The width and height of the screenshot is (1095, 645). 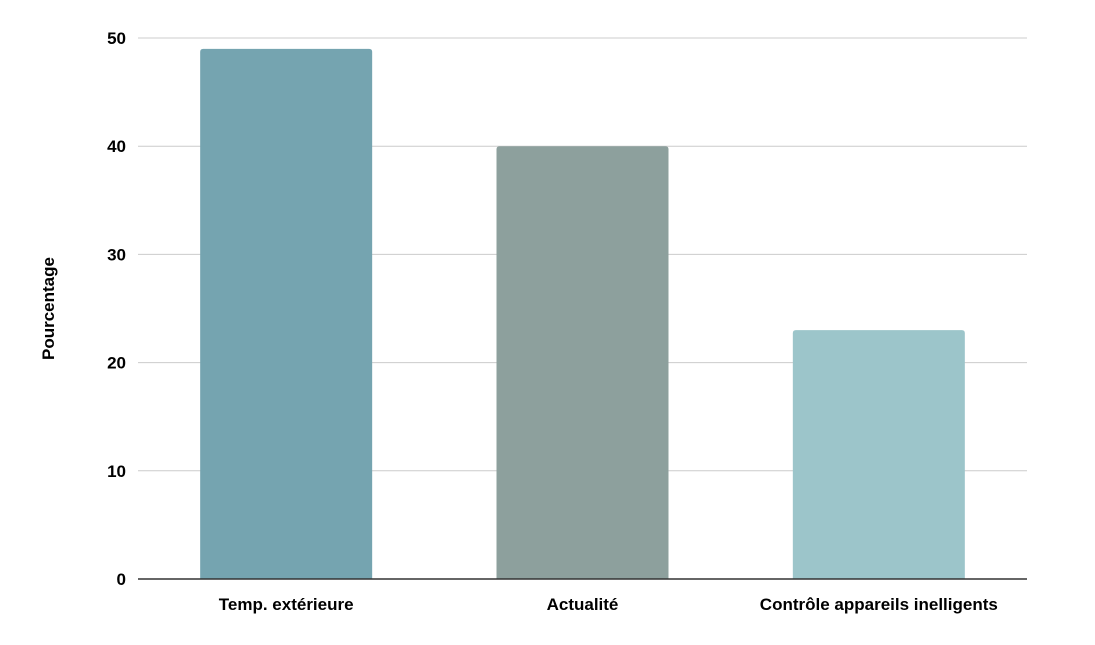 What do you see at coordinates (116, 146) in the screenshot?
I see `y-tick-label: 40` at bounding box center [116, 146].